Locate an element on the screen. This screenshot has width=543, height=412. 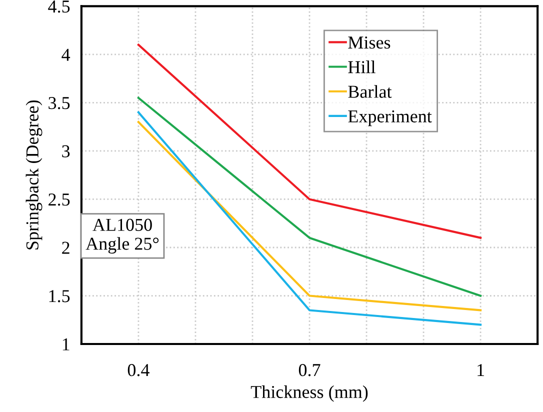
legend-label: Barlat is located at coordinates (370, 91).